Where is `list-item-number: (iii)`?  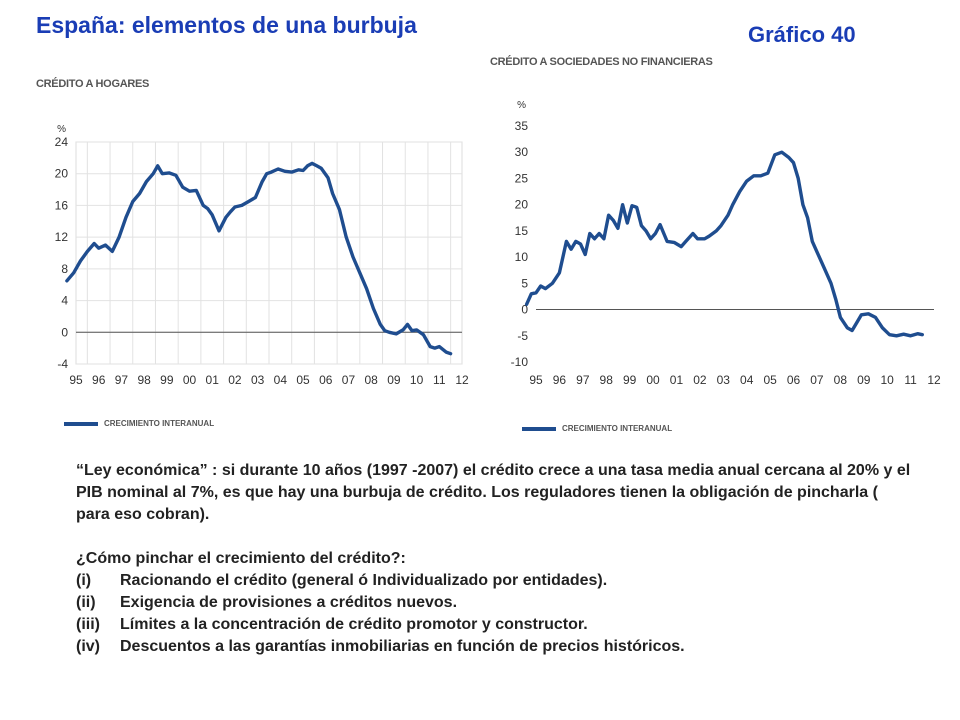
list-item-number: (iii) is located at coordinates (88, 624).